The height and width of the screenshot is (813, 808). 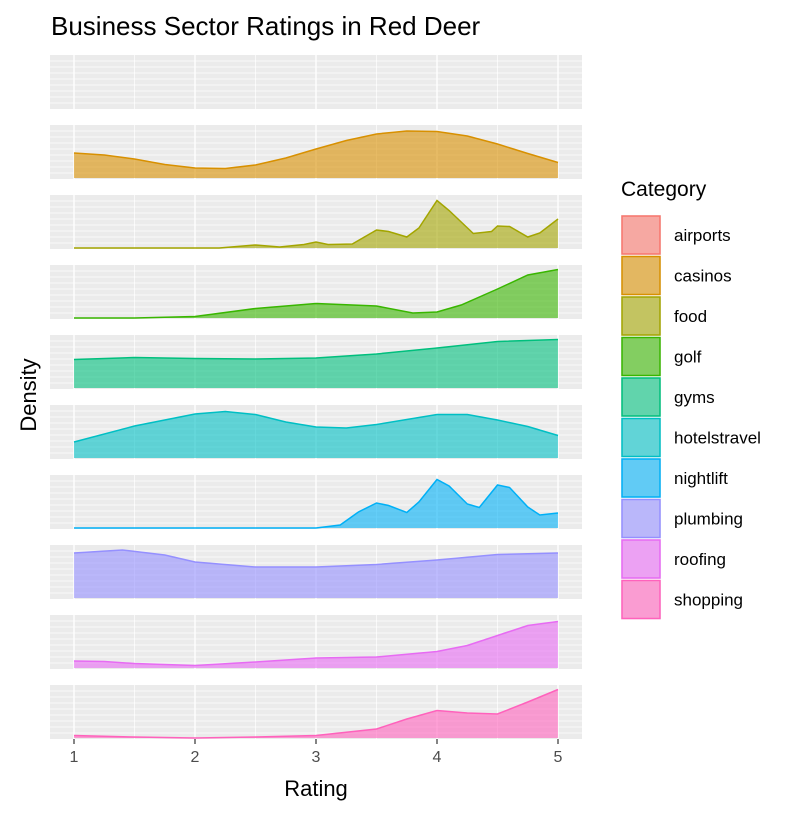 What do you see at coordinates (703, 276) in the screenshot?
I see `legend-label: casinos` at bounding box center [703, 276].